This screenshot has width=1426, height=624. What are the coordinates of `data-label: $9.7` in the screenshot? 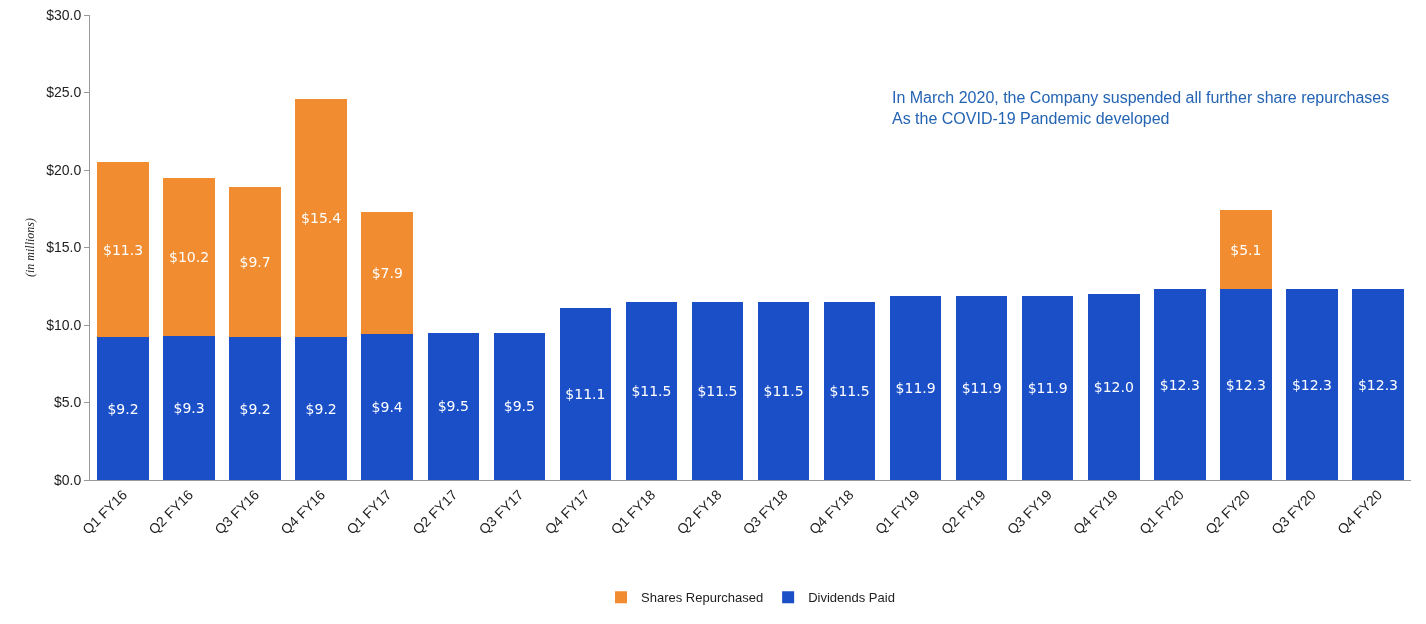 It's located at (255, 262).